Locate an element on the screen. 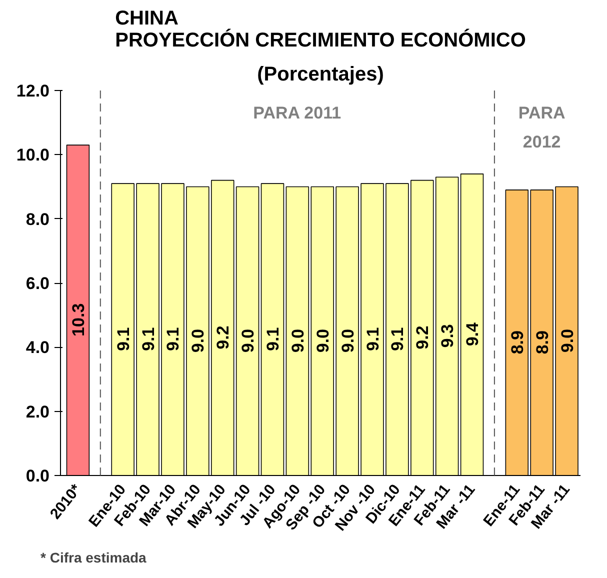 The height and width of the screenshot is (578, 607). annotation: PARA 2011 is located at coordinates (297, 112).